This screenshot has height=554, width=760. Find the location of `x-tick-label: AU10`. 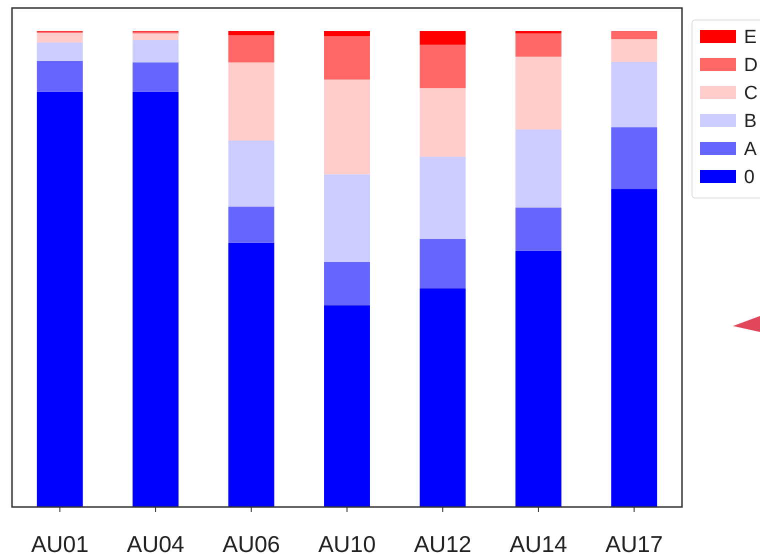

x-tick-label: AU10 is located at coordinates (347, 542).